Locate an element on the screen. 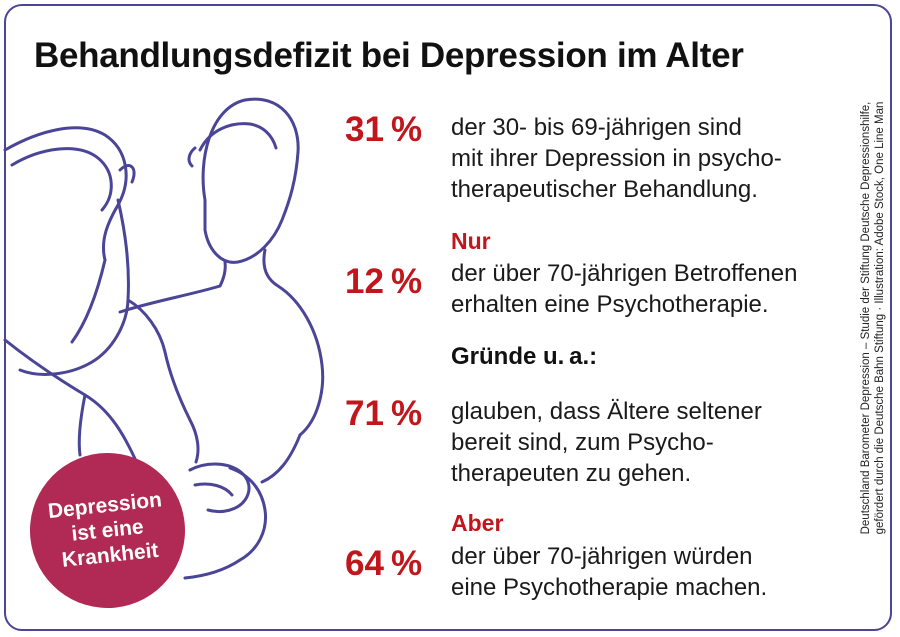 Image resolution: width=900 pixels, height=637 pixels. stat-text-1-line3: therapeutischer Behandlung. is located at coordinates (604, 189).